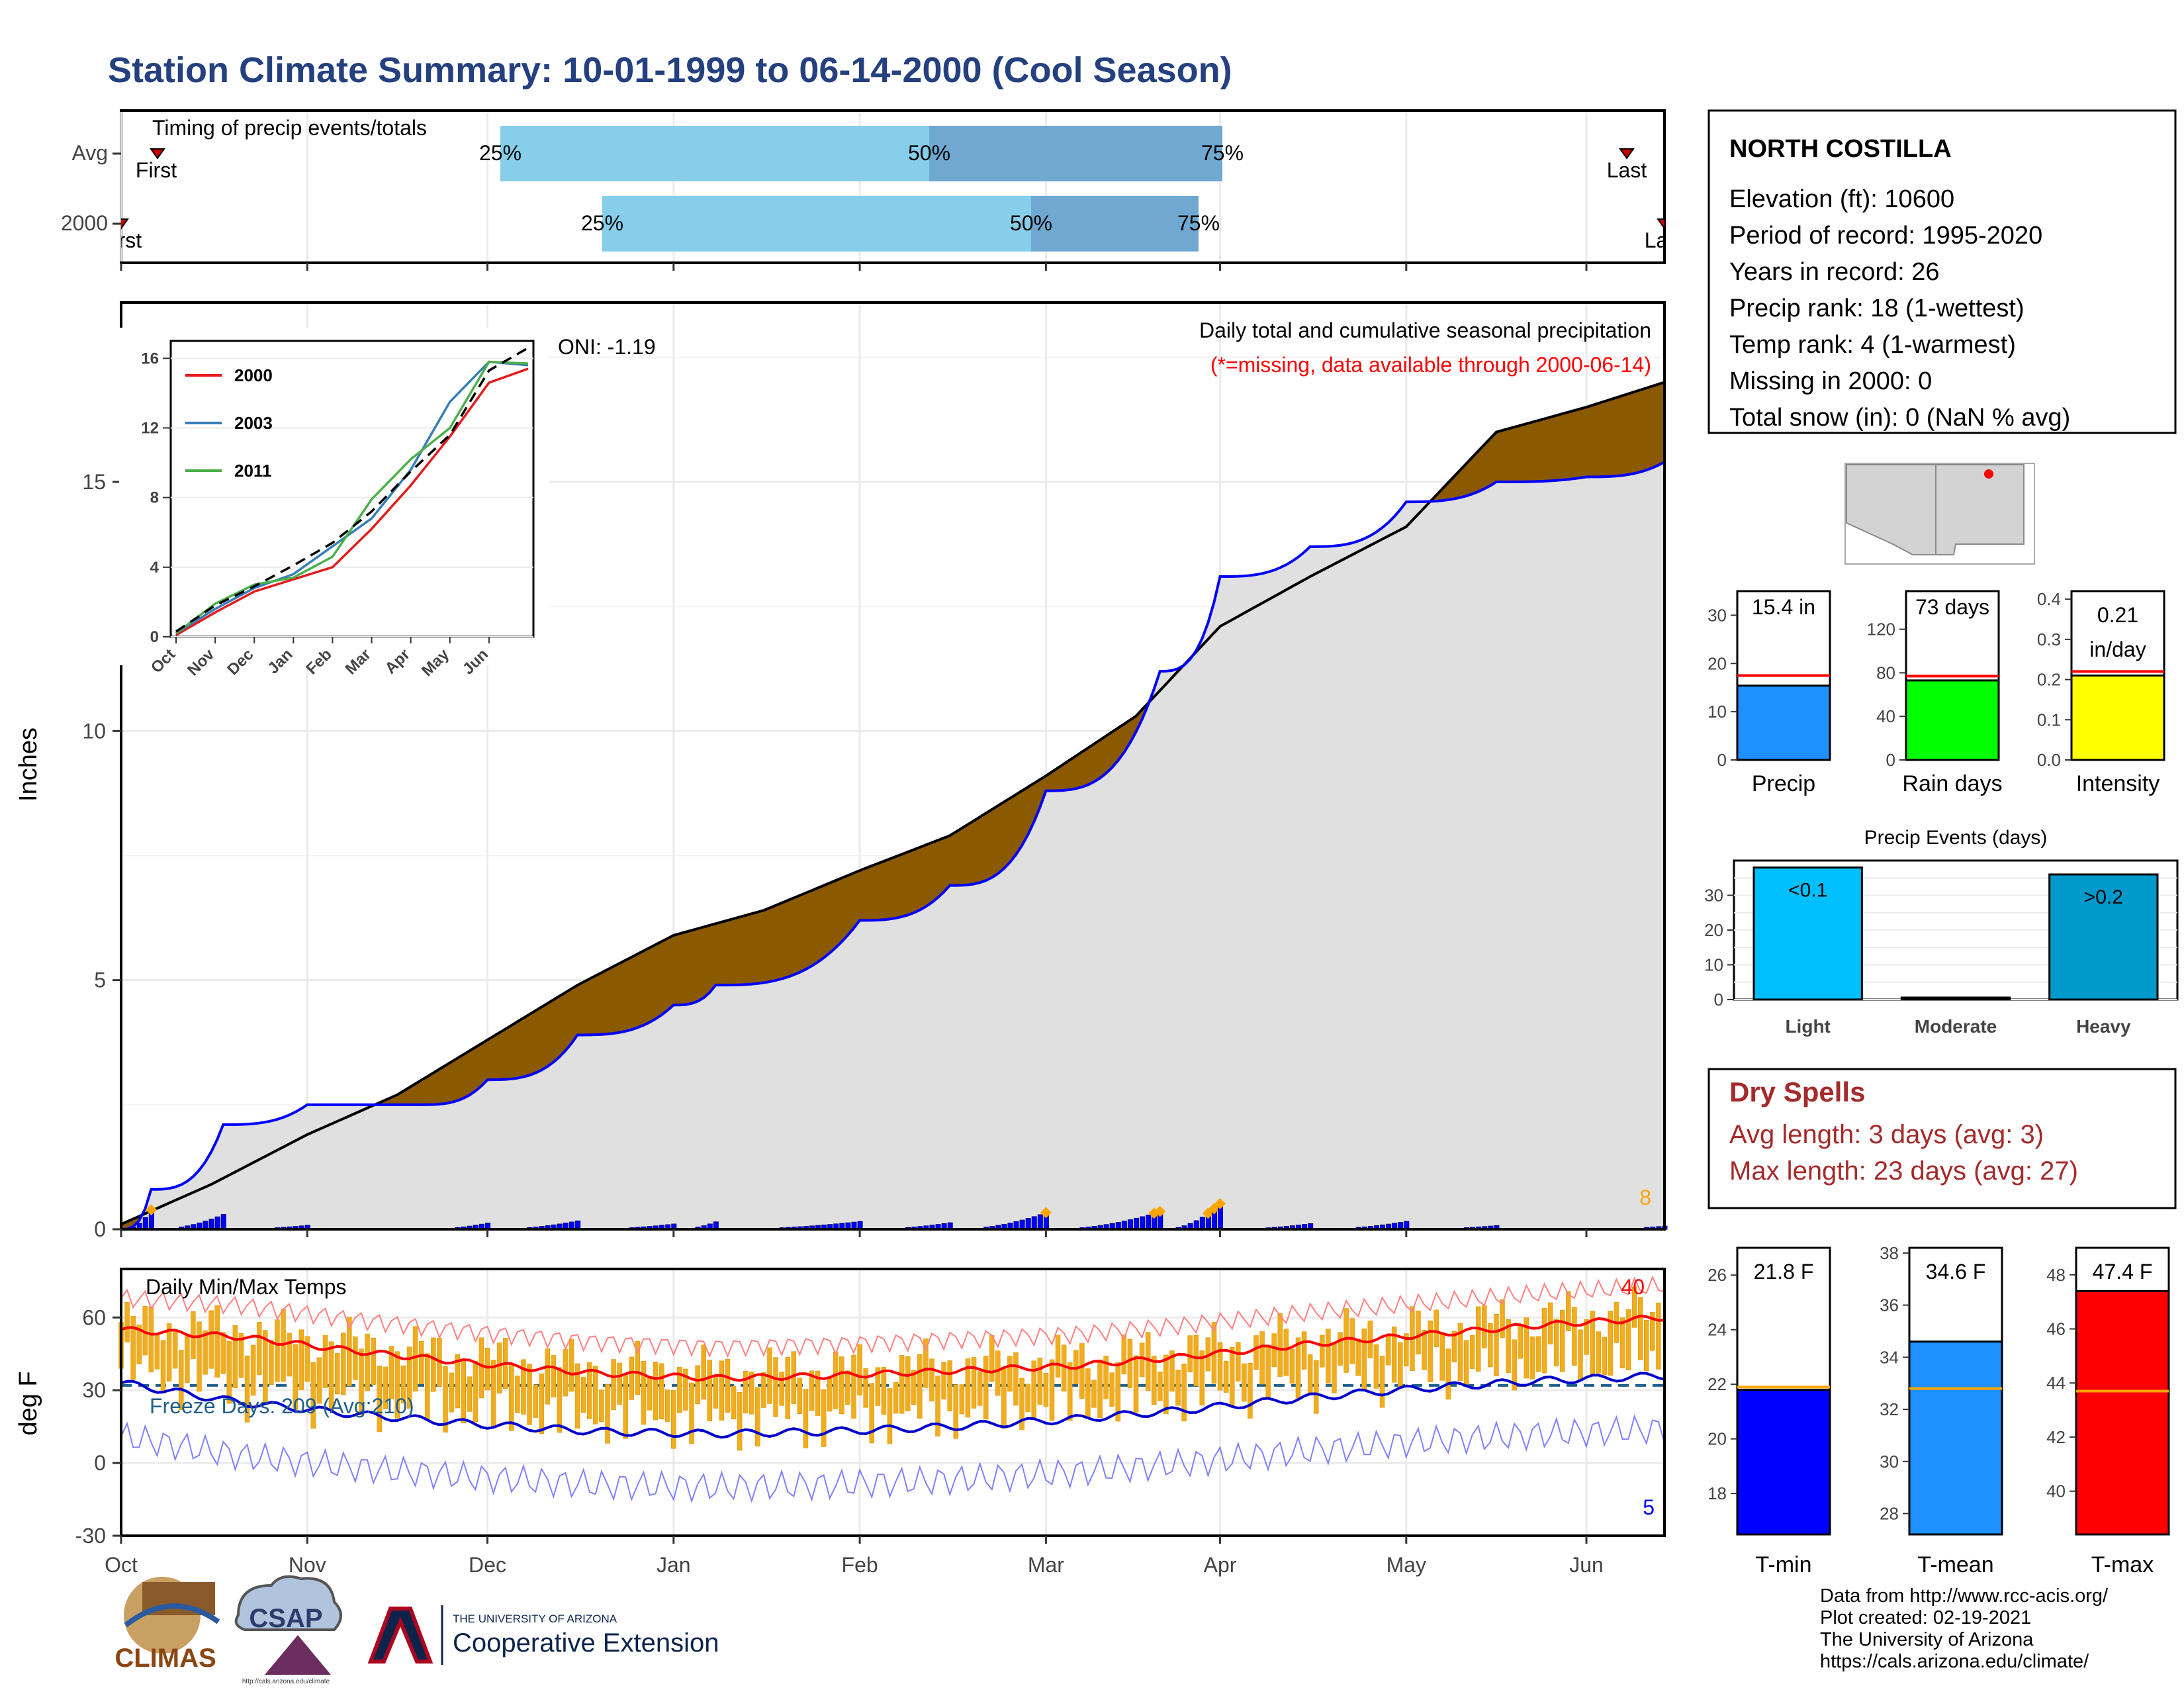  What do you see at coordinates (253, 375) in the screenshot?
I see `inset-legend-label: 2000` at bounding box center [253, 375].